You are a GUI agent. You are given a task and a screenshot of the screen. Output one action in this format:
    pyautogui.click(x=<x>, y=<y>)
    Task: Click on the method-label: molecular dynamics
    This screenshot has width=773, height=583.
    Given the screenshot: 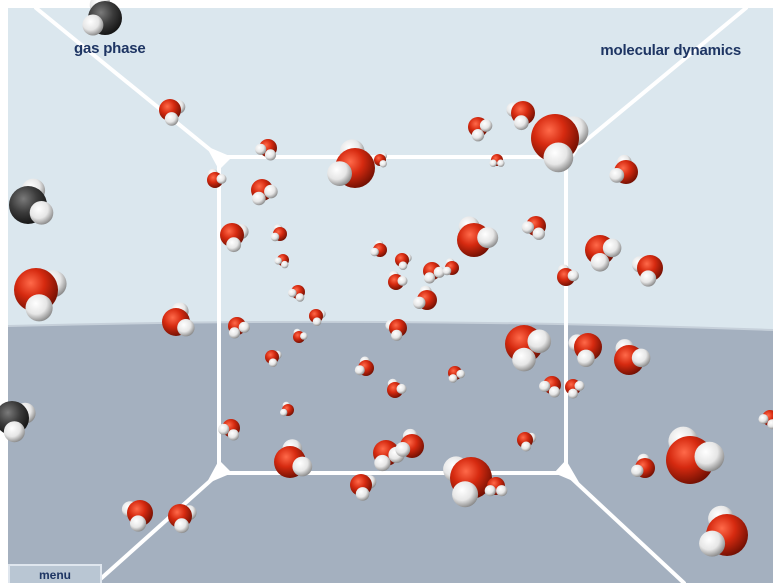 What is the action you would take?
    pyautogui.click(x=670, y=50)
    